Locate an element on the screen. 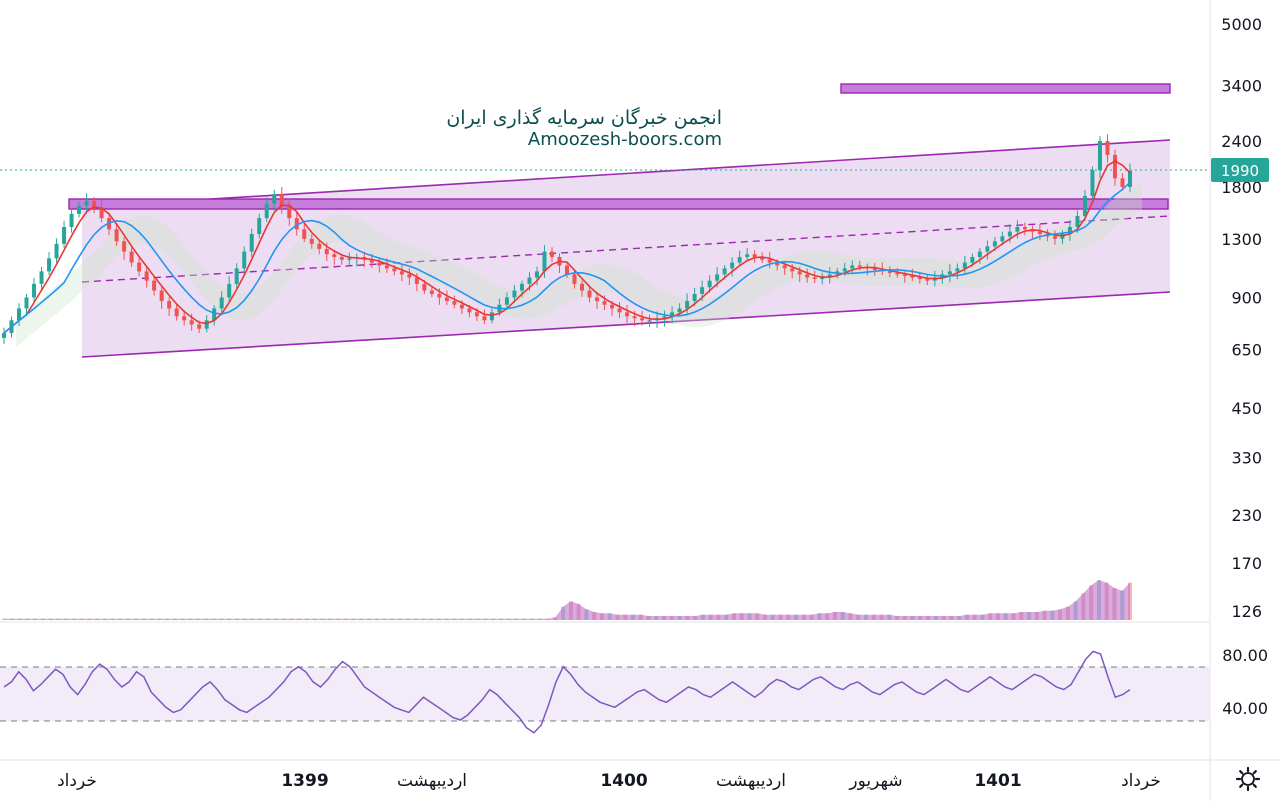 The width and height of the screenshot is (1280, 801). rsi-tick-label: 40.00 is located at coordinates (1245, 708).